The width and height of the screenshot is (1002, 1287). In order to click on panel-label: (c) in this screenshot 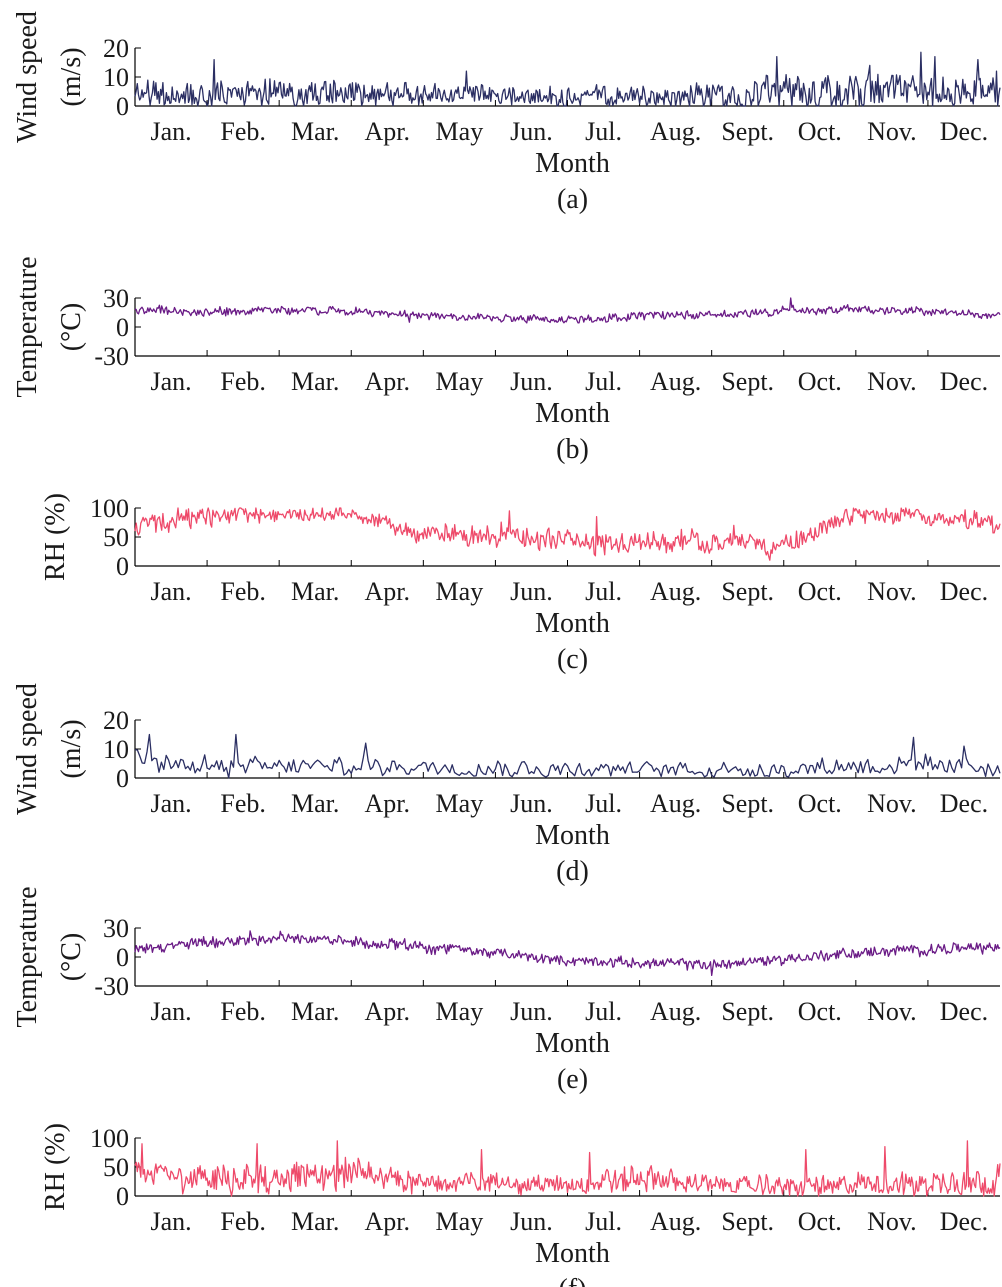, I will do `click(572, 659)`.